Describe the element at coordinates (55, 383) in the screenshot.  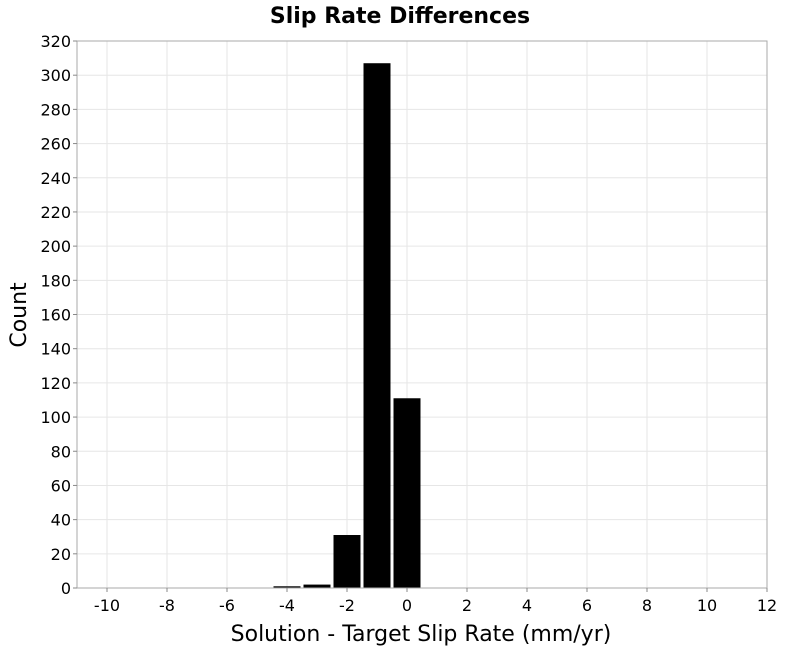
I see `y-tick-label: 120` at that location.